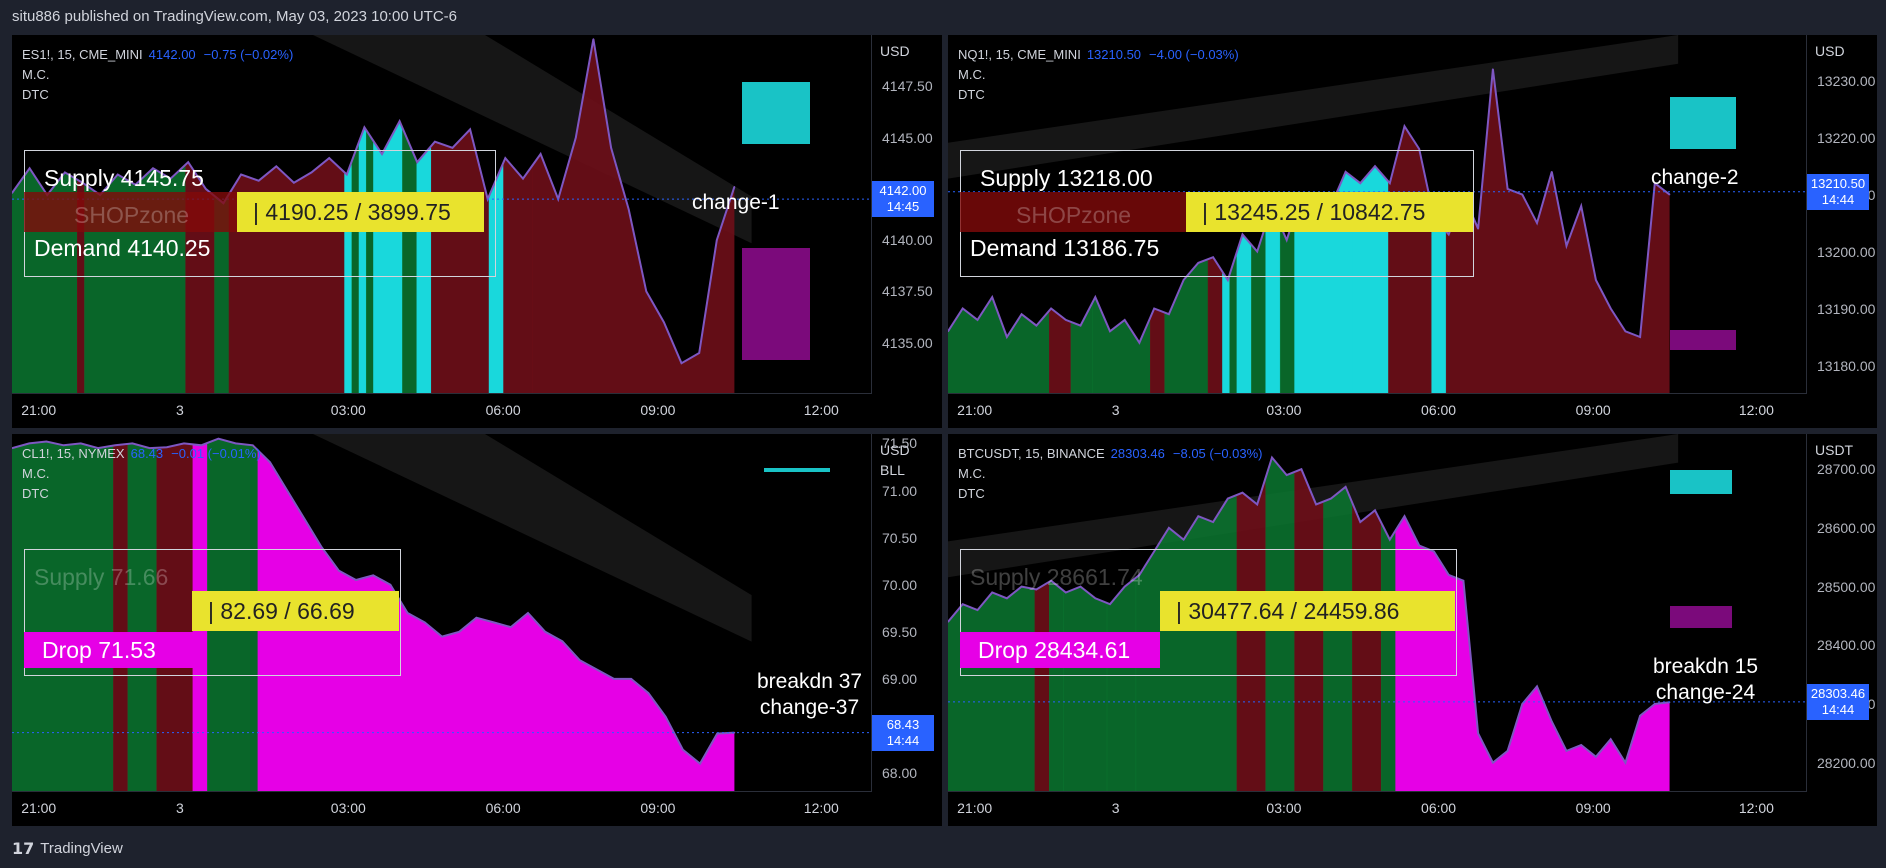  I want to click on supply-label: Supply 28661.74, so click(1056, 577).